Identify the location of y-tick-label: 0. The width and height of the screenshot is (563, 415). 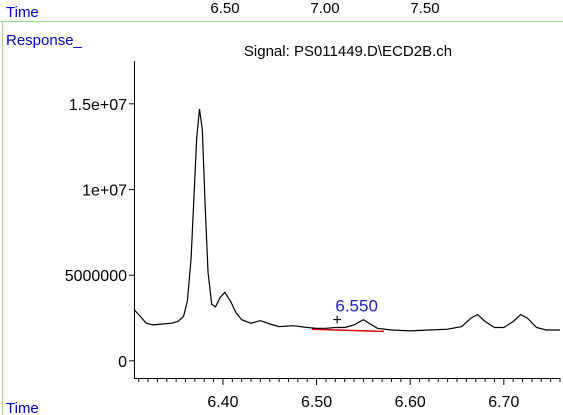
(122, 362).